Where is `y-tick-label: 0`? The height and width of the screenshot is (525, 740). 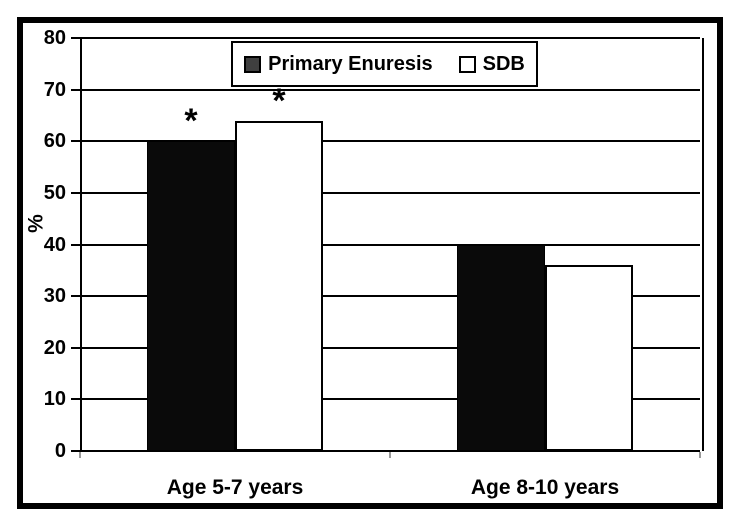 y-tick-label: 0 is located at coordinates (60, 451).